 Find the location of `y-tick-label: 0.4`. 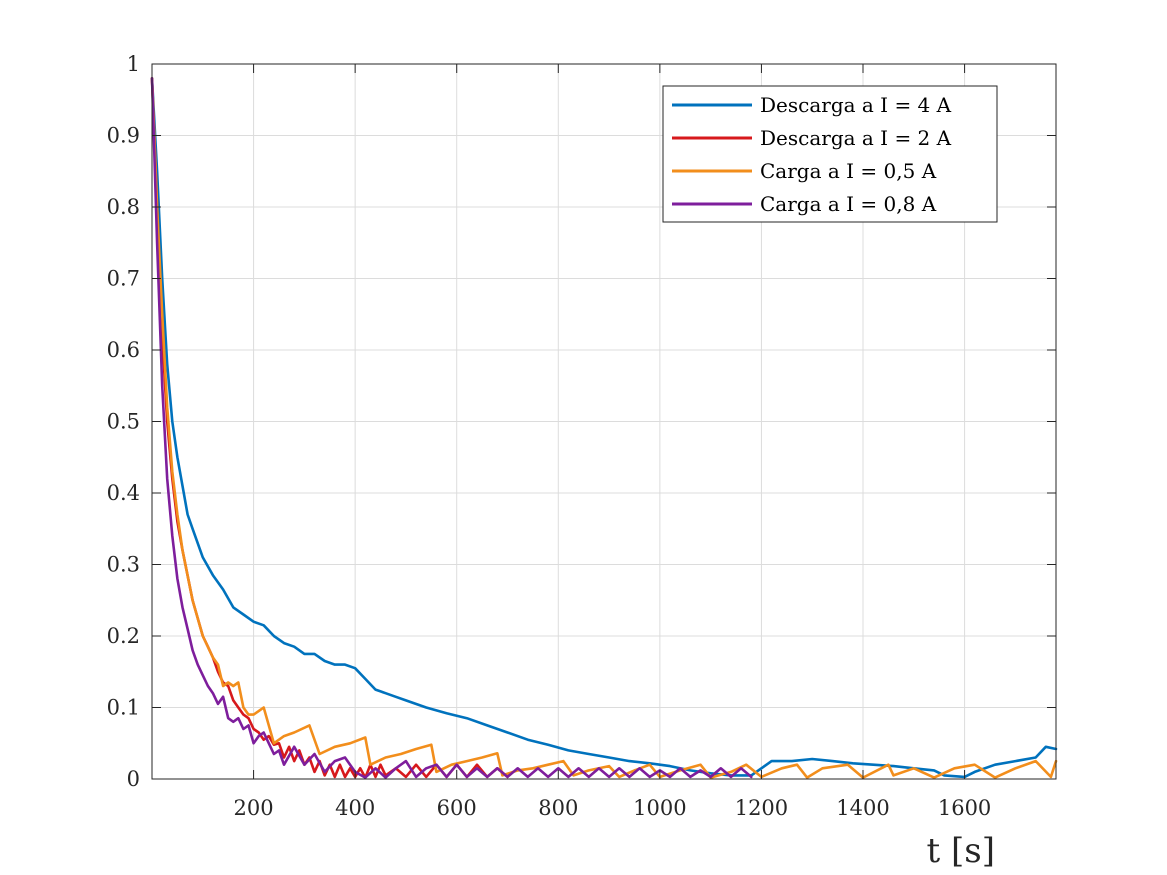

y-tick-label: 0.4 is located at coordinates (123, 493).